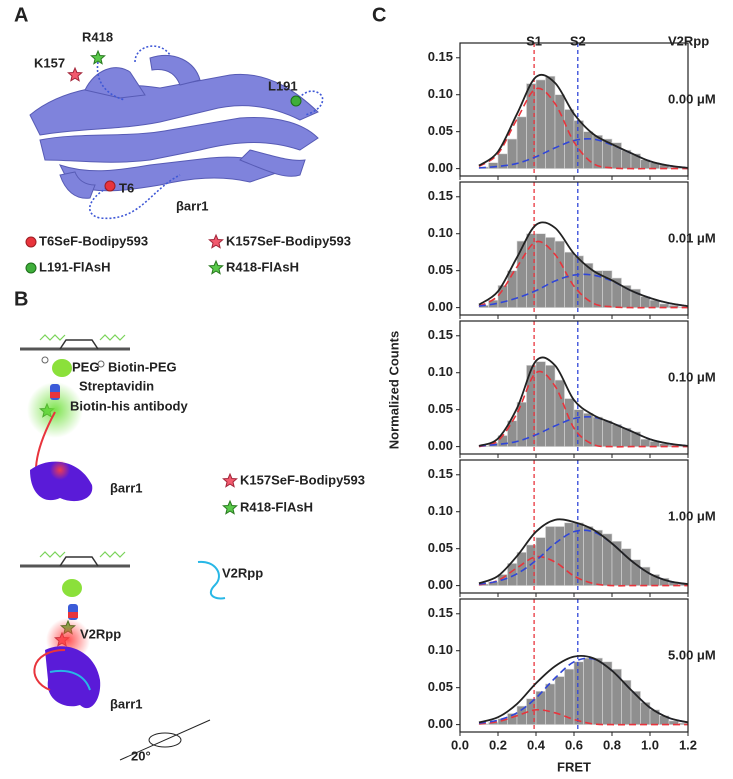  Describe the element at coordinates (49, 62) in the screenshot. I see `annotation: K157` at that location.